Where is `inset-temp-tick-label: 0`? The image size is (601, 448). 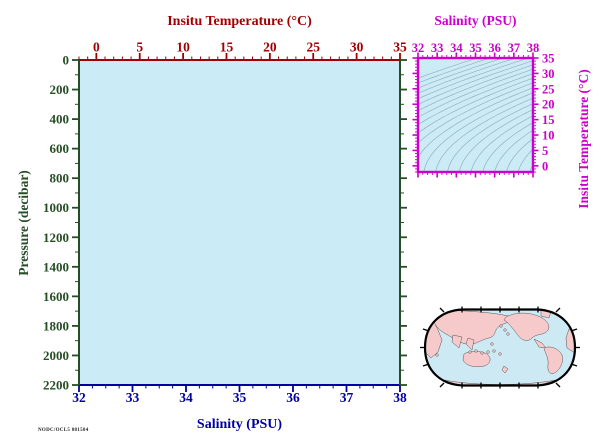
inset-temp-tick-label: 0 is located at coordinates (545, 166).